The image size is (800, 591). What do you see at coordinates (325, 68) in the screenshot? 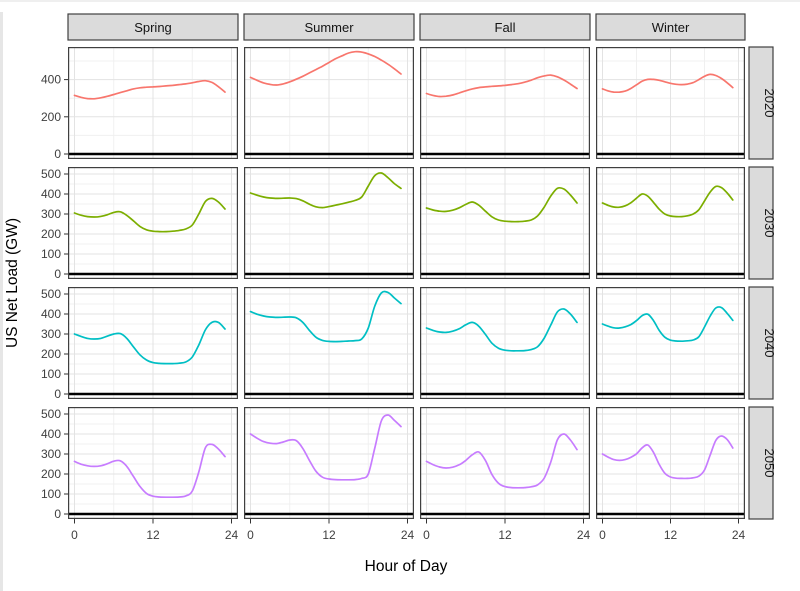
I see `netload-line-2020-summer` at bounding box center [325, 68].